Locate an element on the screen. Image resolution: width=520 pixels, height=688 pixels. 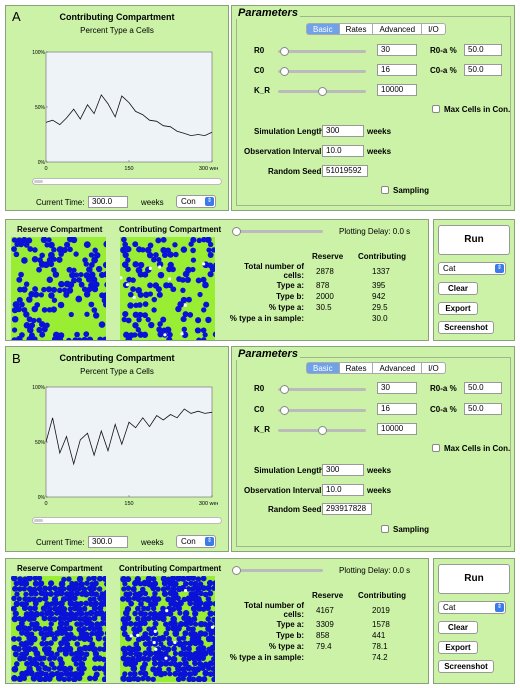
select-arrow-icon: ⇕ is located at coordinates (209, 201).